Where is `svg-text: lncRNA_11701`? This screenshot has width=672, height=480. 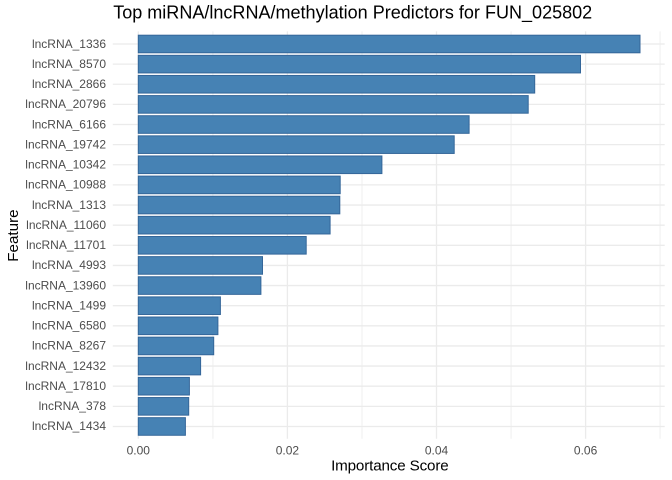 svg-text: lncRNA_11701 is located at coordinates (66, 245).